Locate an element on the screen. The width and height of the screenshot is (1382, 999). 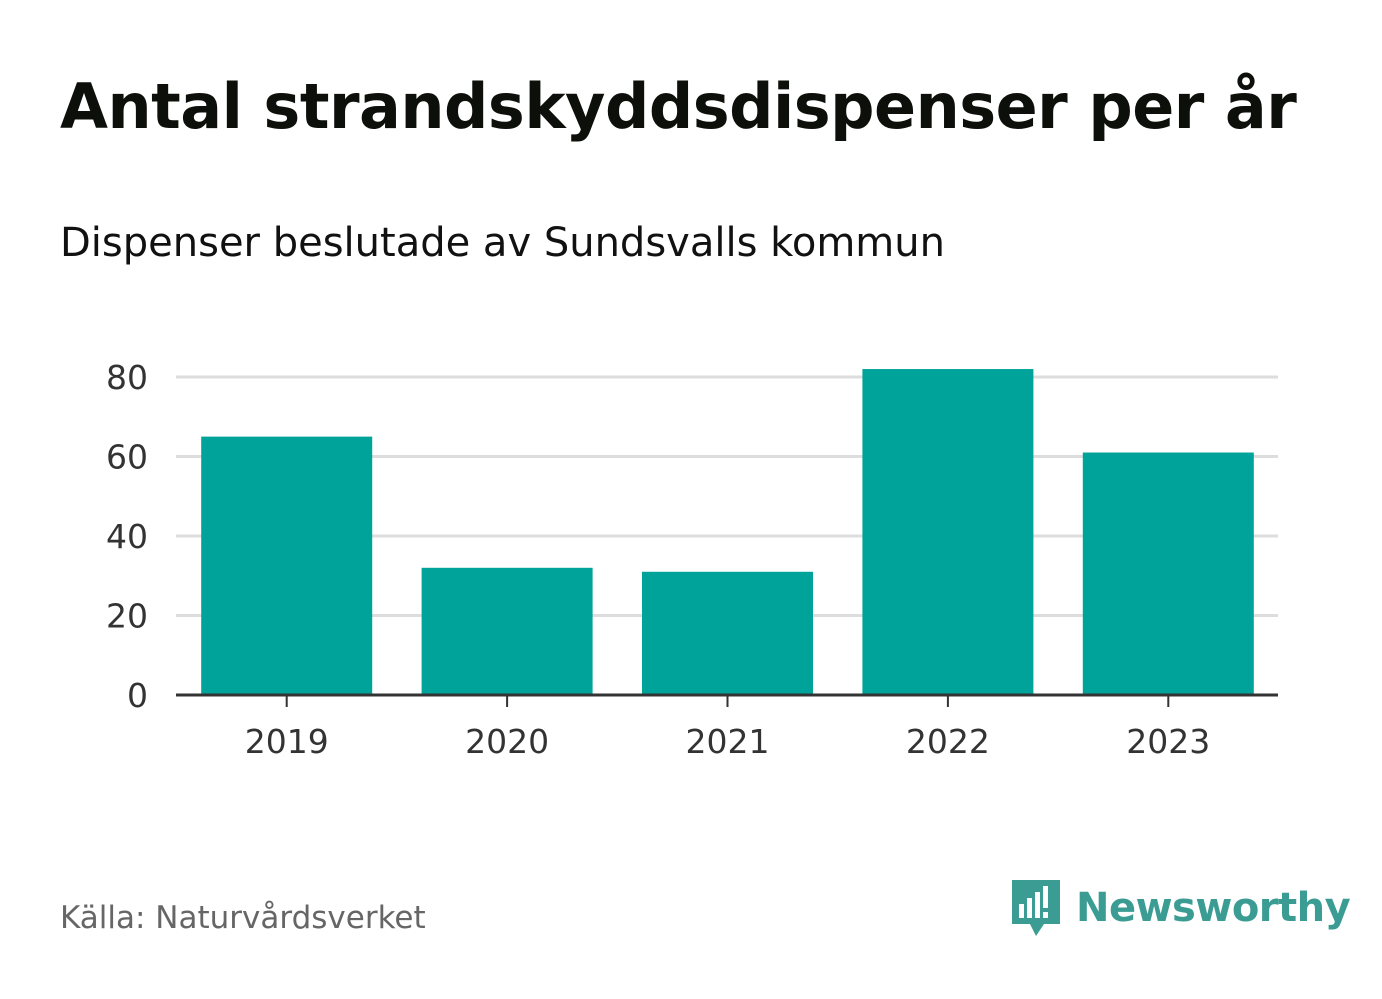
brand-name: Newsworthy is located at coordinates (1213, 908).